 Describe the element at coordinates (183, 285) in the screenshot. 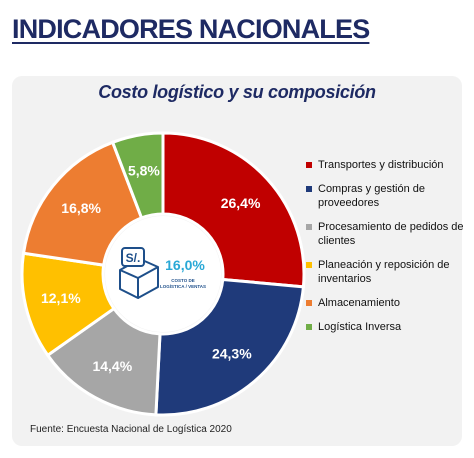

I see `center-label-line2: LOGÍSTICA / VENTAS` at that location.